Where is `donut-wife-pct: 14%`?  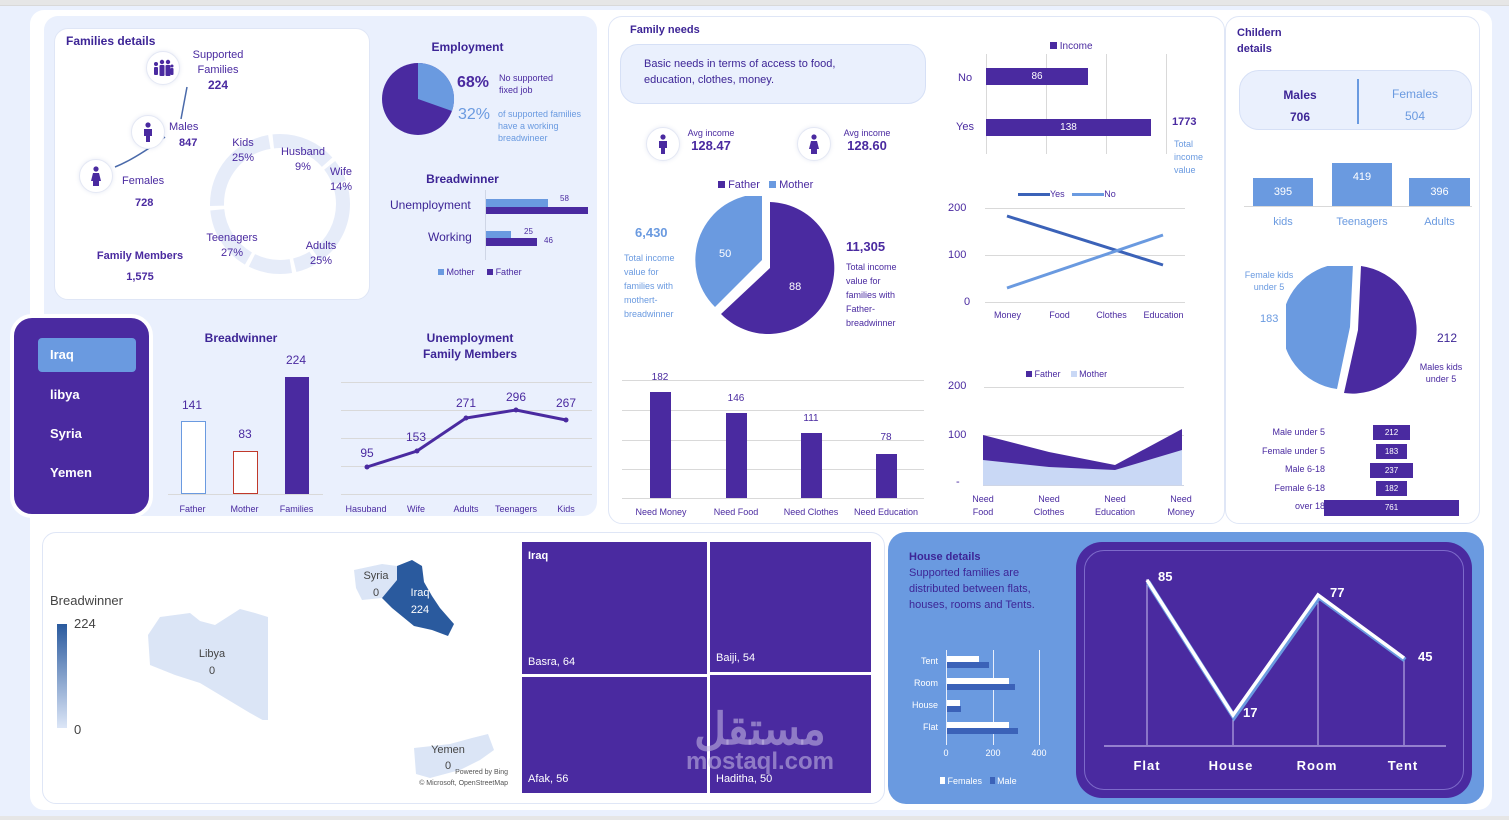
donut-wife-pct: 14% is located at coordinates (341, 187).